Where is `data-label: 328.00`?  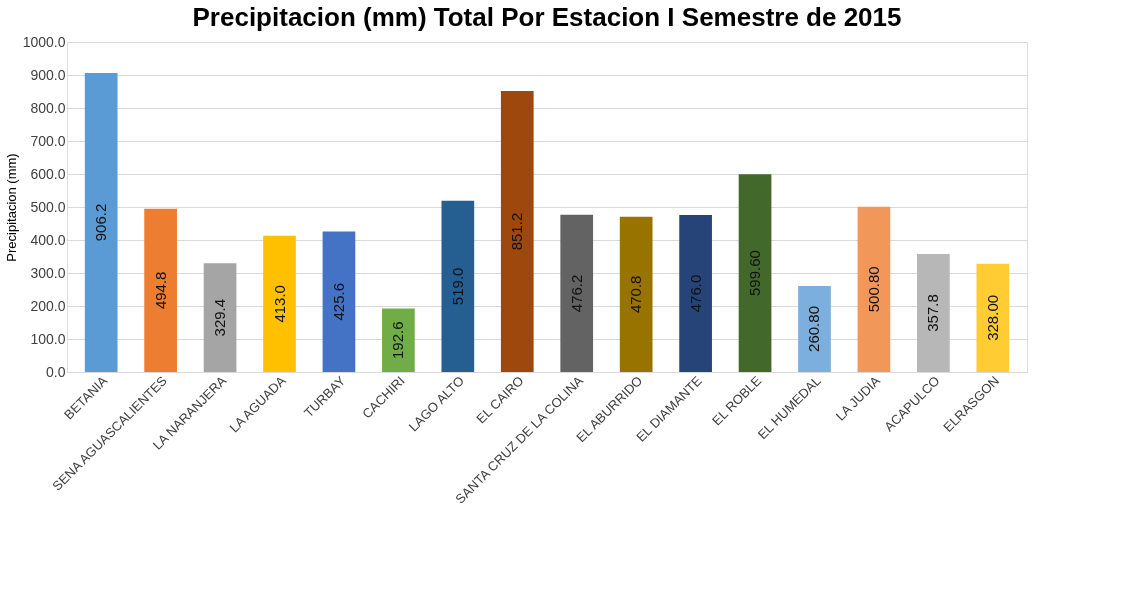
data-label: 328.00 is located at coordinates (992, 317).